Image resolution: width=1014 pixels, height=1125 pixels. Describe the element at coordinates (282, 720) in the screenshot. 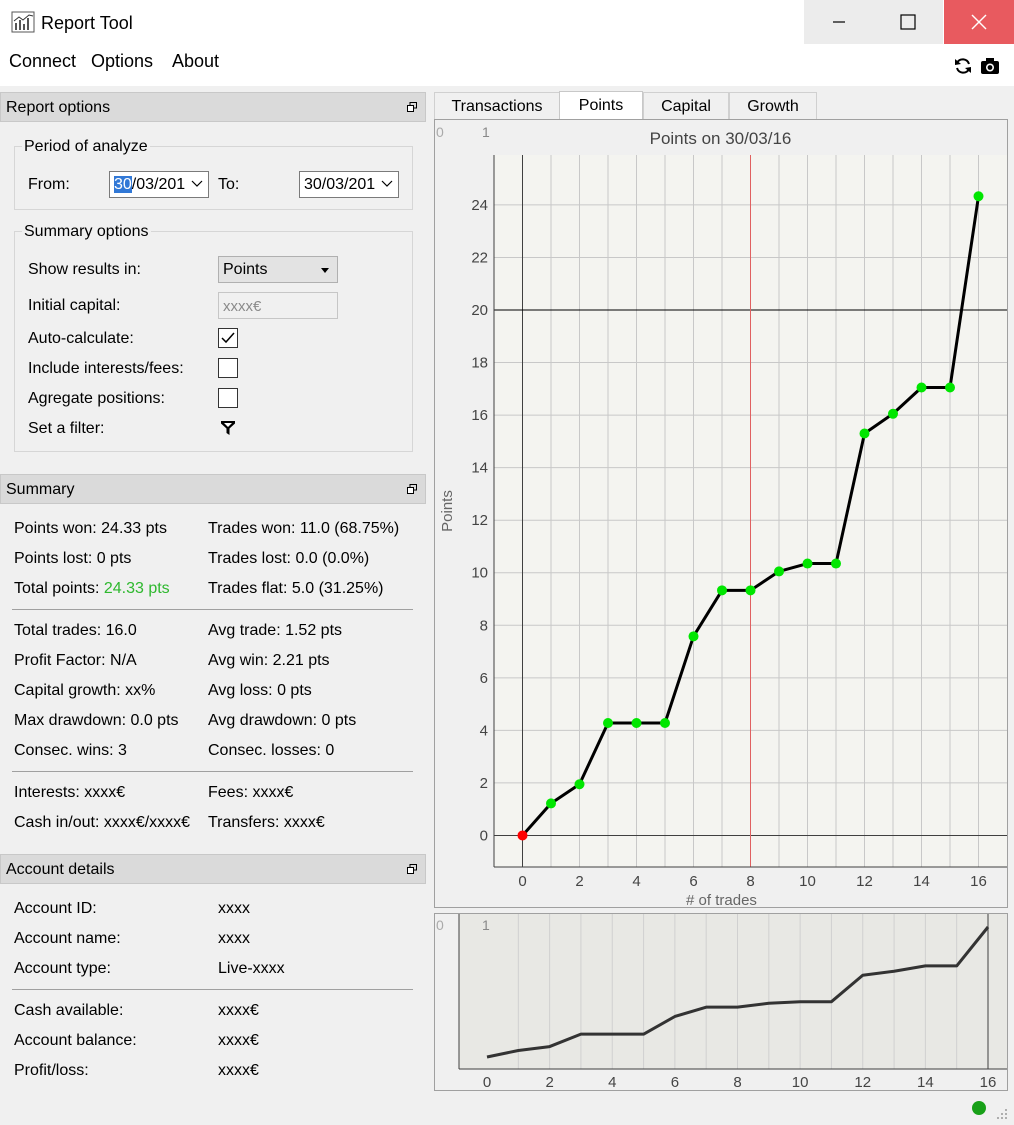

I see `avg-drawdown: Avg drawdown: 0 pts` at that location.